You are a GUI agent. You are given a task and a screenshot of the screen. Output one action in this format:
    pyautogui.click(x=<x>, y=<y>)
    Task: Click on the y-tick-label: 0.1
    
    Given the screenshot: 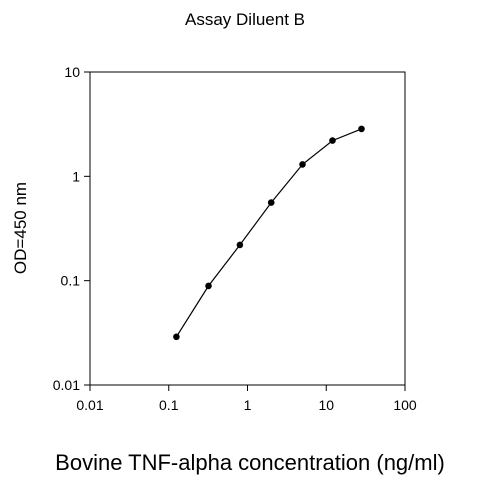 What is the action you would take?
    pyautogui.click(x=71, y=281)
    